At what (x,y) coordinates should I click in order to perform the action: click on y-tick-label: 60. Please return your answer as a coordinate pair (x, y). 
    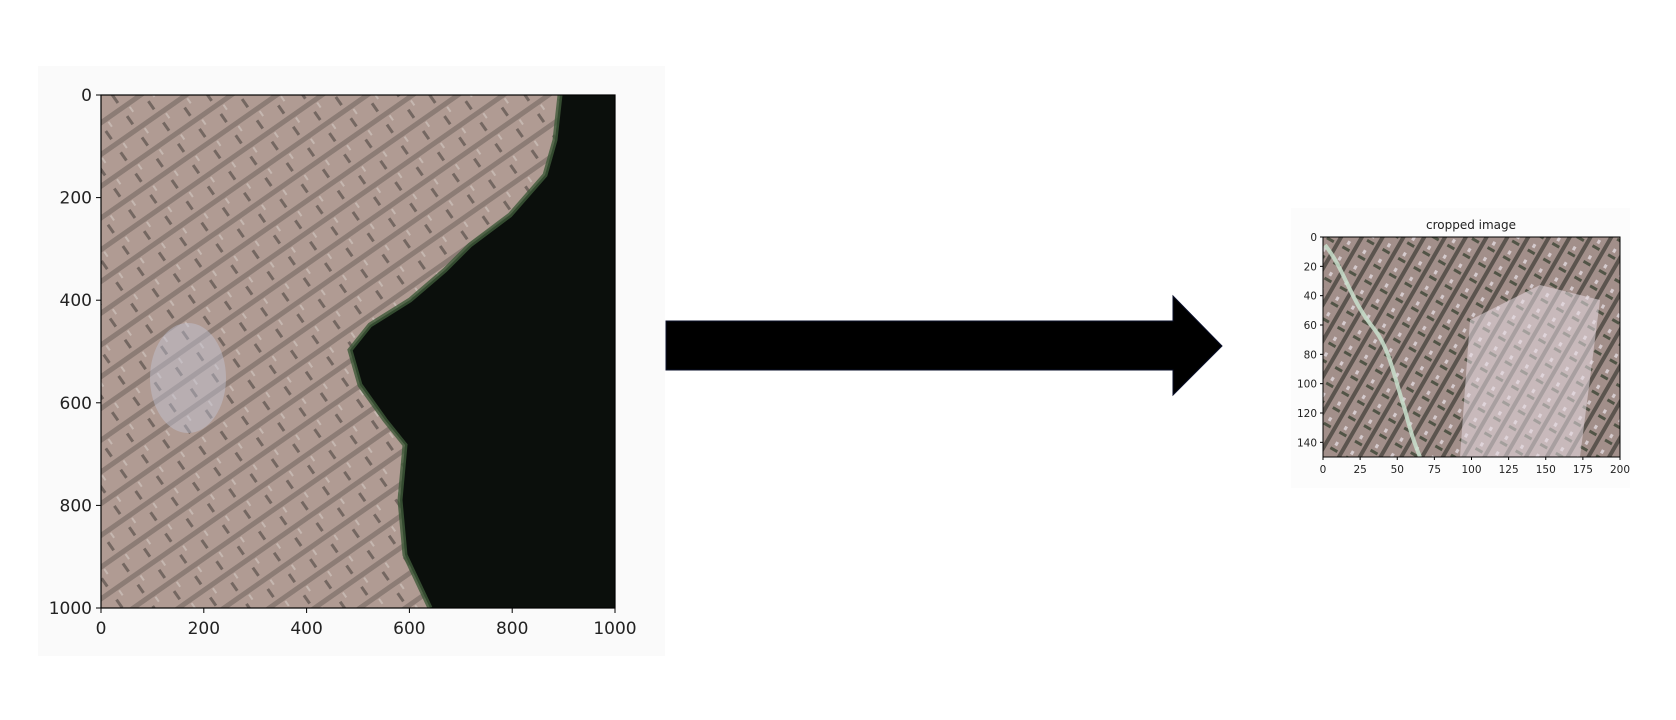
    Looking at the image, I should click on (1310, 326).